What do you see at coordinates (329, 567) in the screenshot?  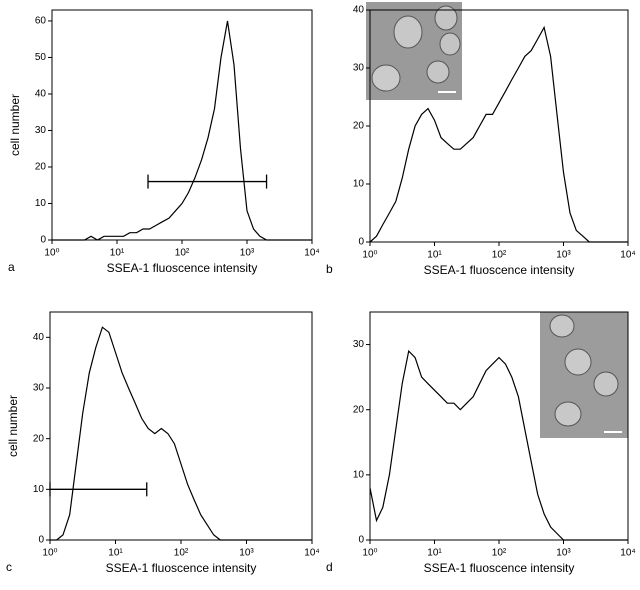 I see `panel-label: d` at bounding box center [329, 567].